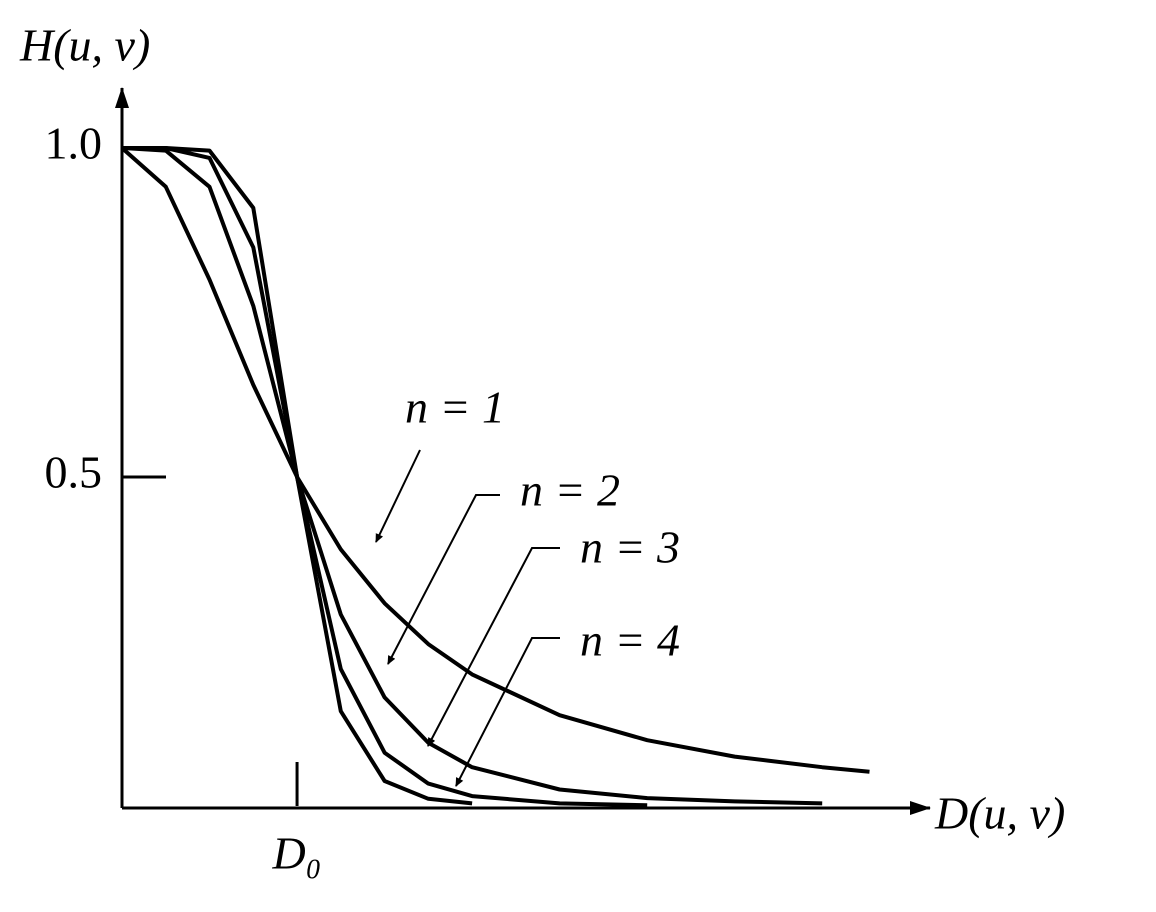 The height and width of the screenshot is (912, 1156). I want to click on y-tick-label: 0.5, so click(74, 472).